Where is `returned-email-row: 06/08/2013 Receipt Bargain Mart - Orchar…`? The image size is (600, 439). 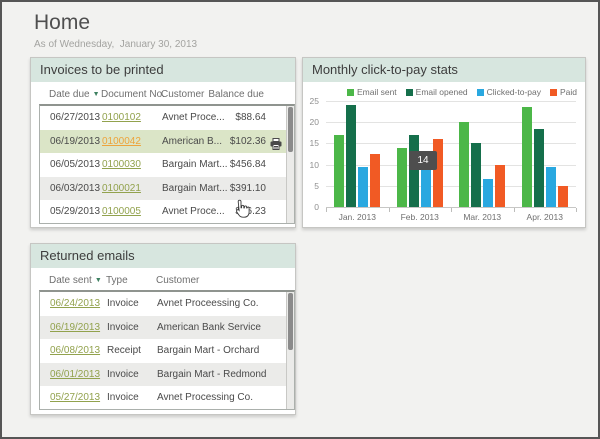
returned-email-row: 06/08/2013 Receipt Bargain Mart - Orchar… is located at coordinates (163, 351).